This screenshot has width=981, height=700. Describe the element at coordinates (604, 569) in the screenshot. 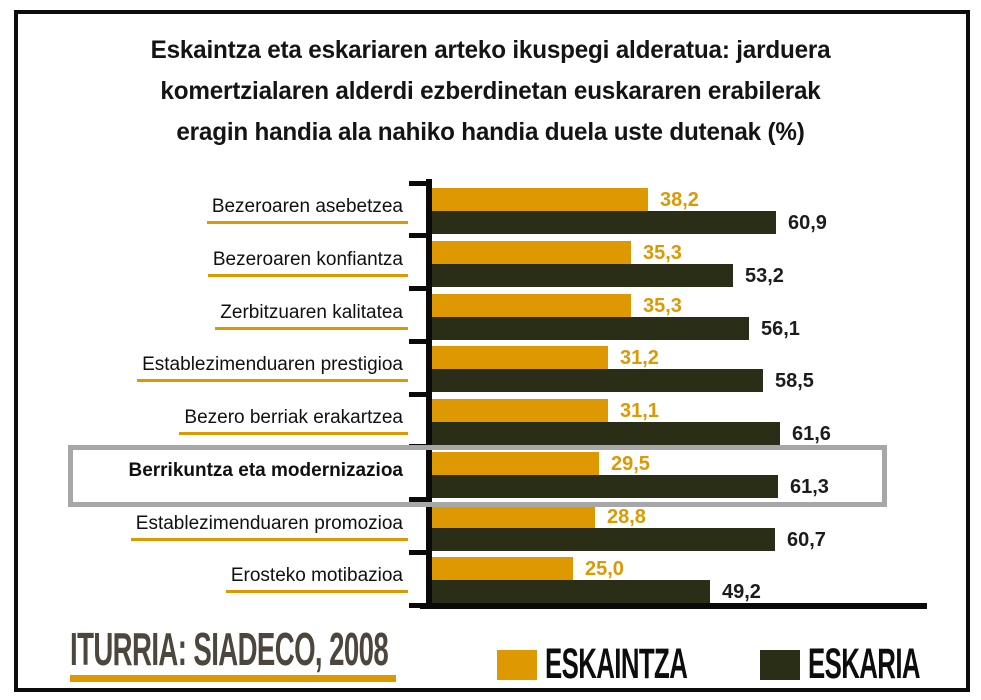

I see `value-label: 25,0` at that location.